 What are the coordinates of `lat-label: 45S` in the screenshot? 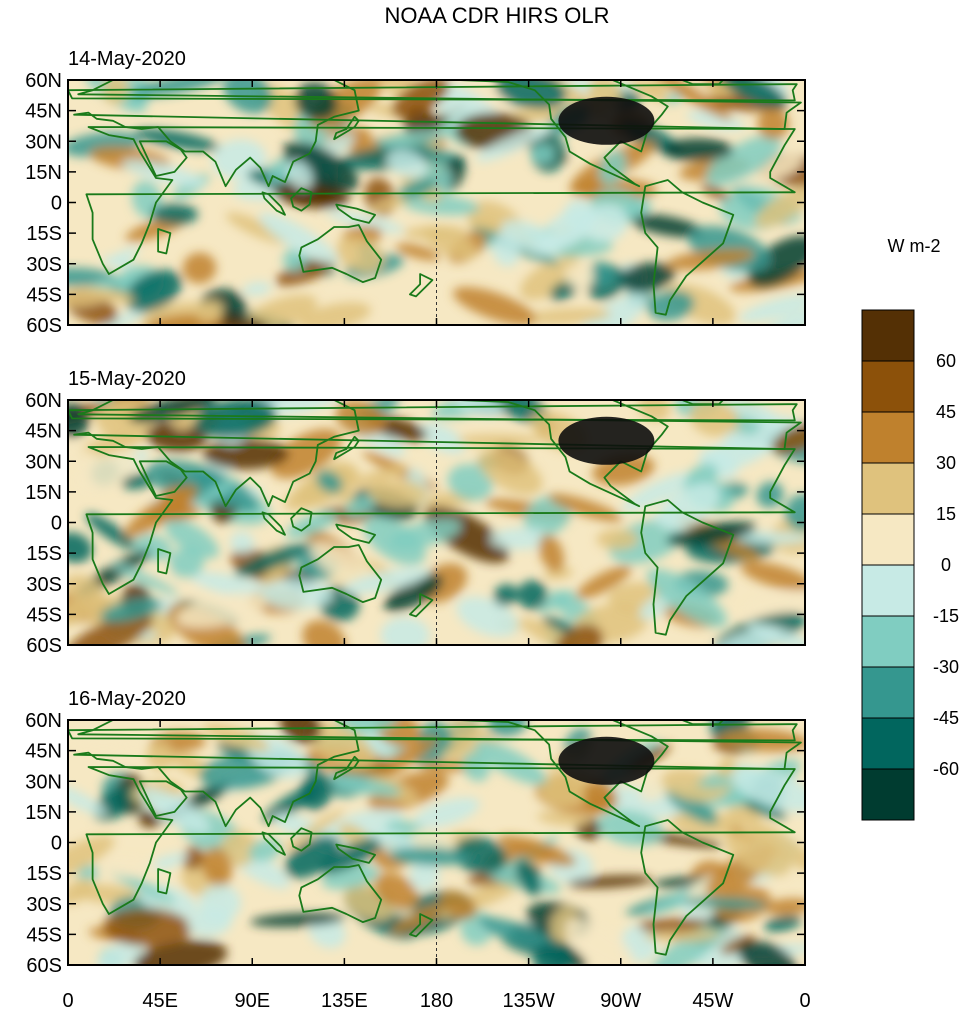 It's located at (44, 935).